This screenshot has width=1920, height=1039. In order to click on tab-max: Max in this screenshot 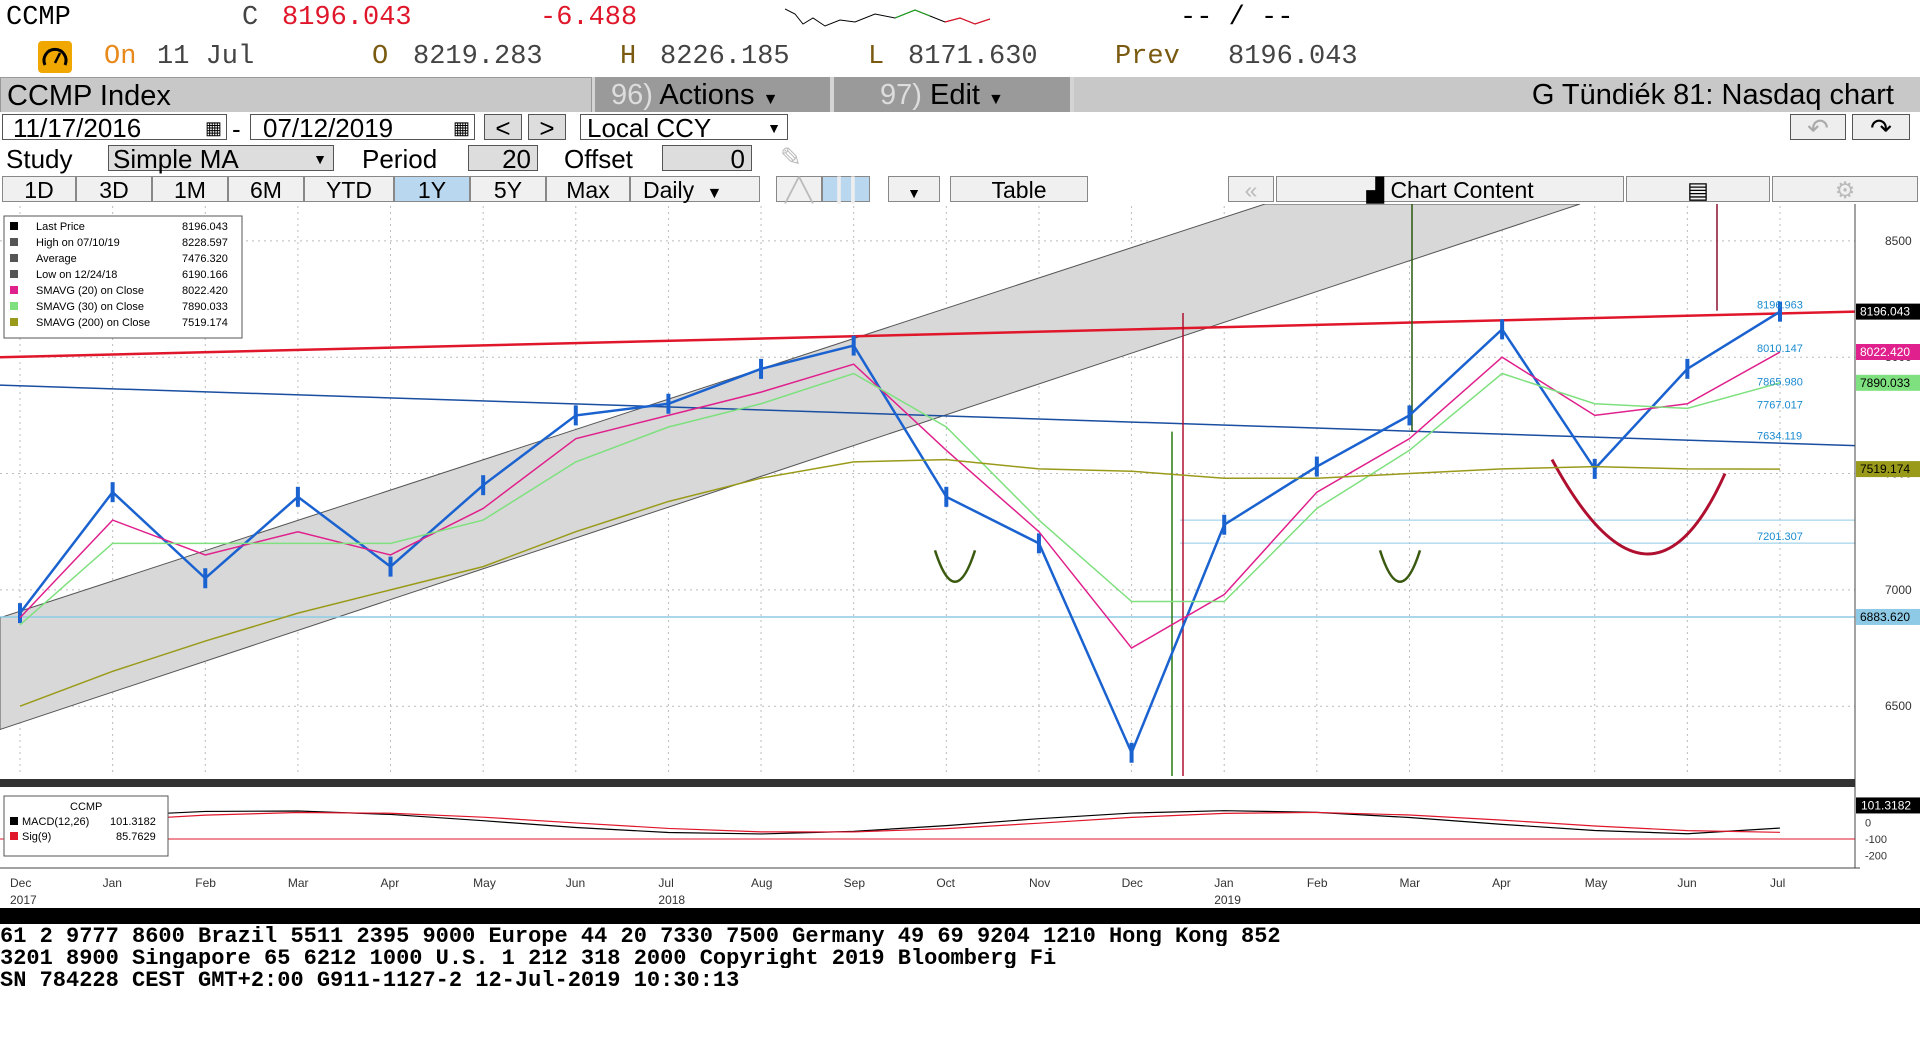, I will do `click(588, 189)`.